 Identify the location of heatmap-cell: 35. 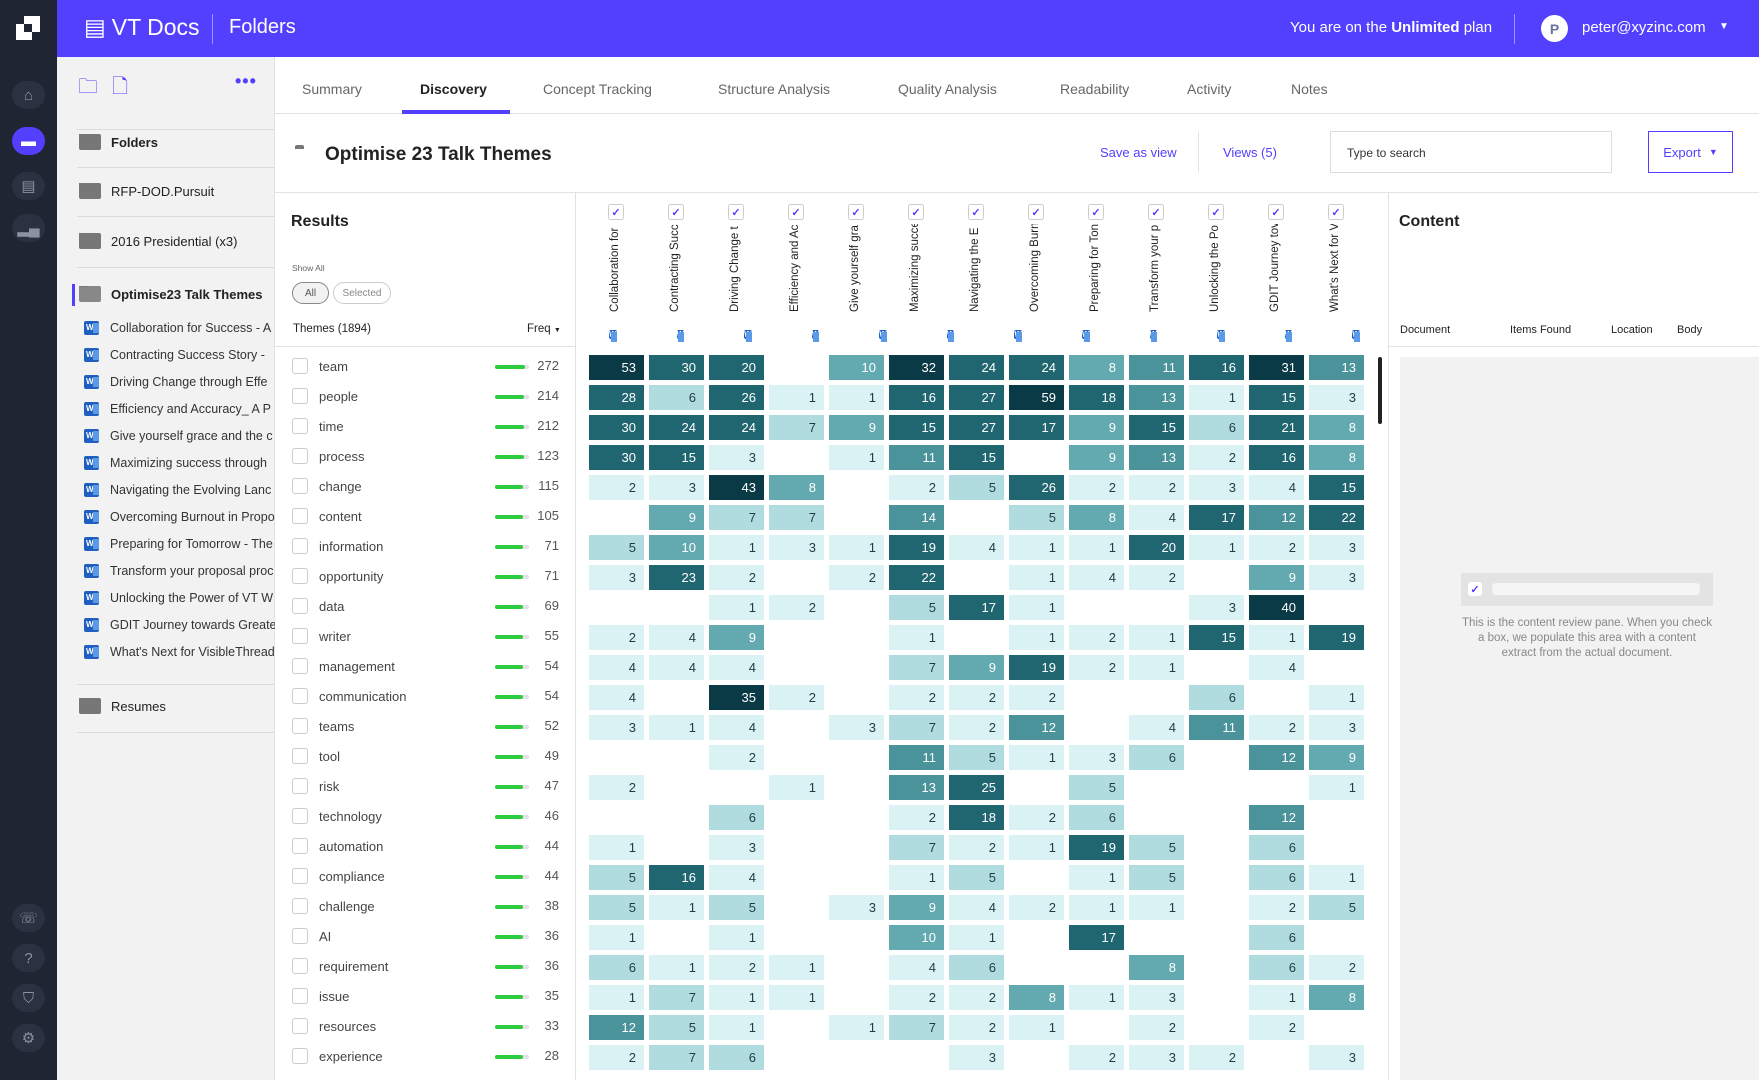
(736, 697).